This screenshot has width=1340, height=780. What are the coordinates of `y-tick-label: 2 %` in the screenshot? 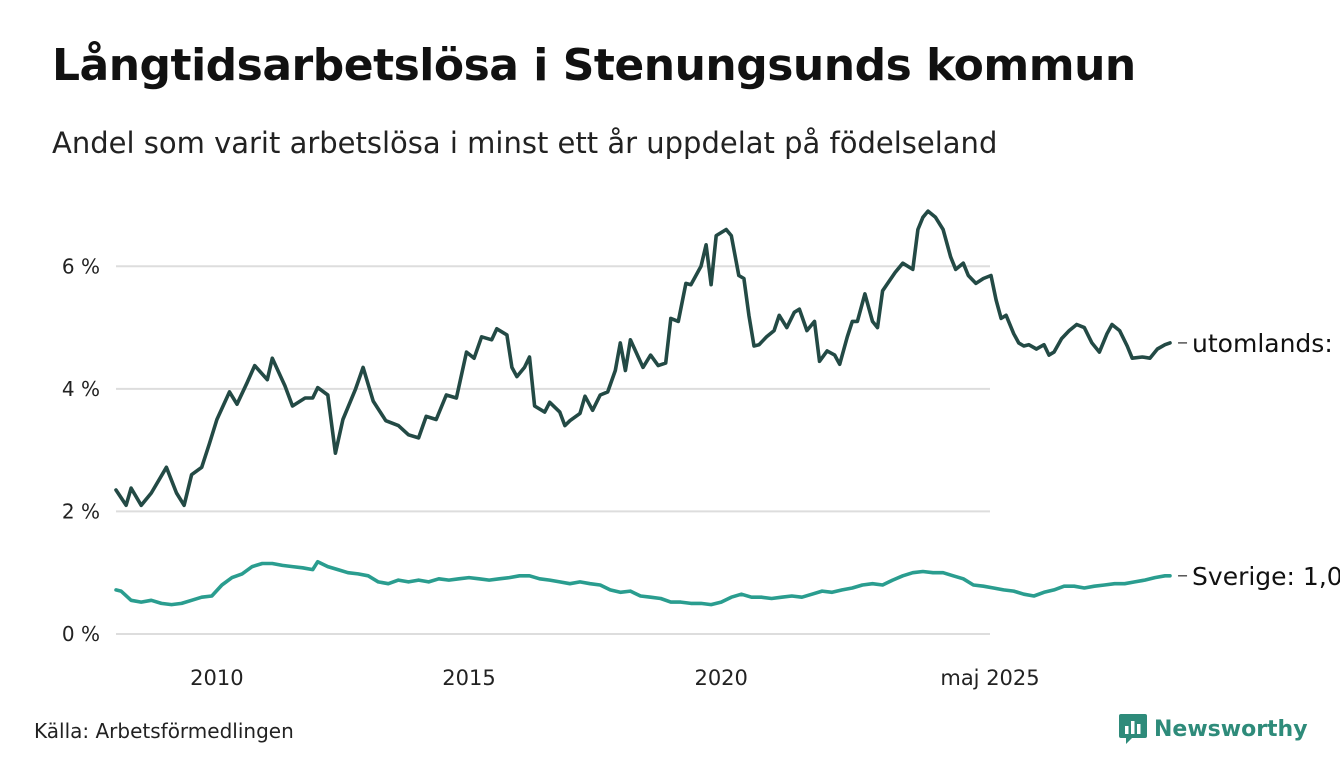 It's located at (81, 511).